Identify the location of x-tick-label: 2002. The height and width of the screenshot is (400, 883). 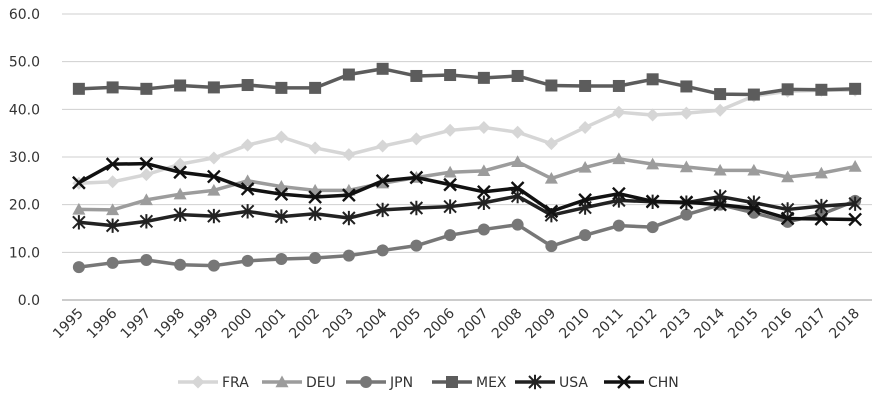
(304, 324).